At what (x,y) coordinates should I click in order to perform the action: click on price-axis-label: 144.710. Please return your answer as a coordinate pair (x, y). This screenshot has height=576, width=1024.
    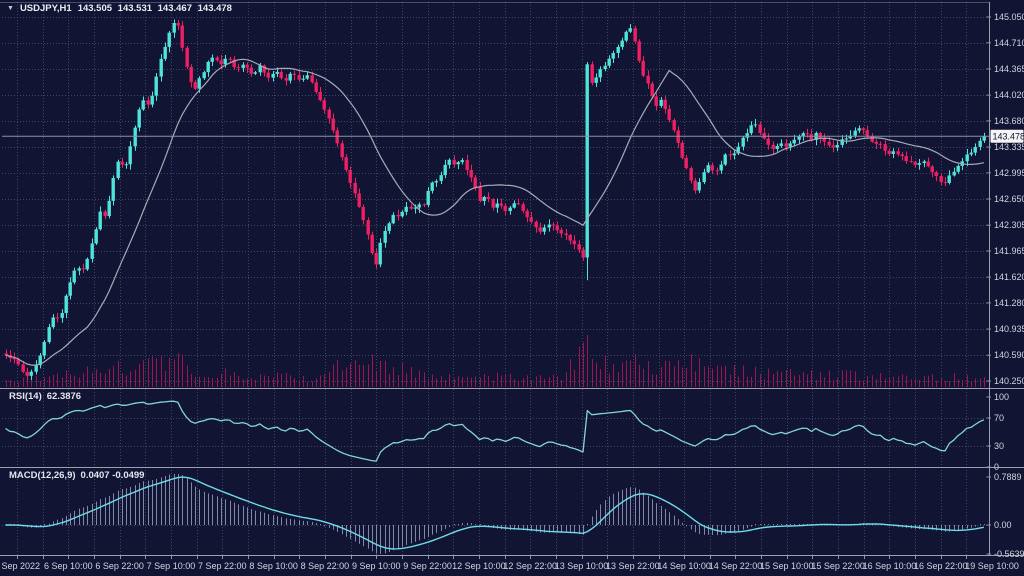
    Looking at the image, I should click on (1009, 43).